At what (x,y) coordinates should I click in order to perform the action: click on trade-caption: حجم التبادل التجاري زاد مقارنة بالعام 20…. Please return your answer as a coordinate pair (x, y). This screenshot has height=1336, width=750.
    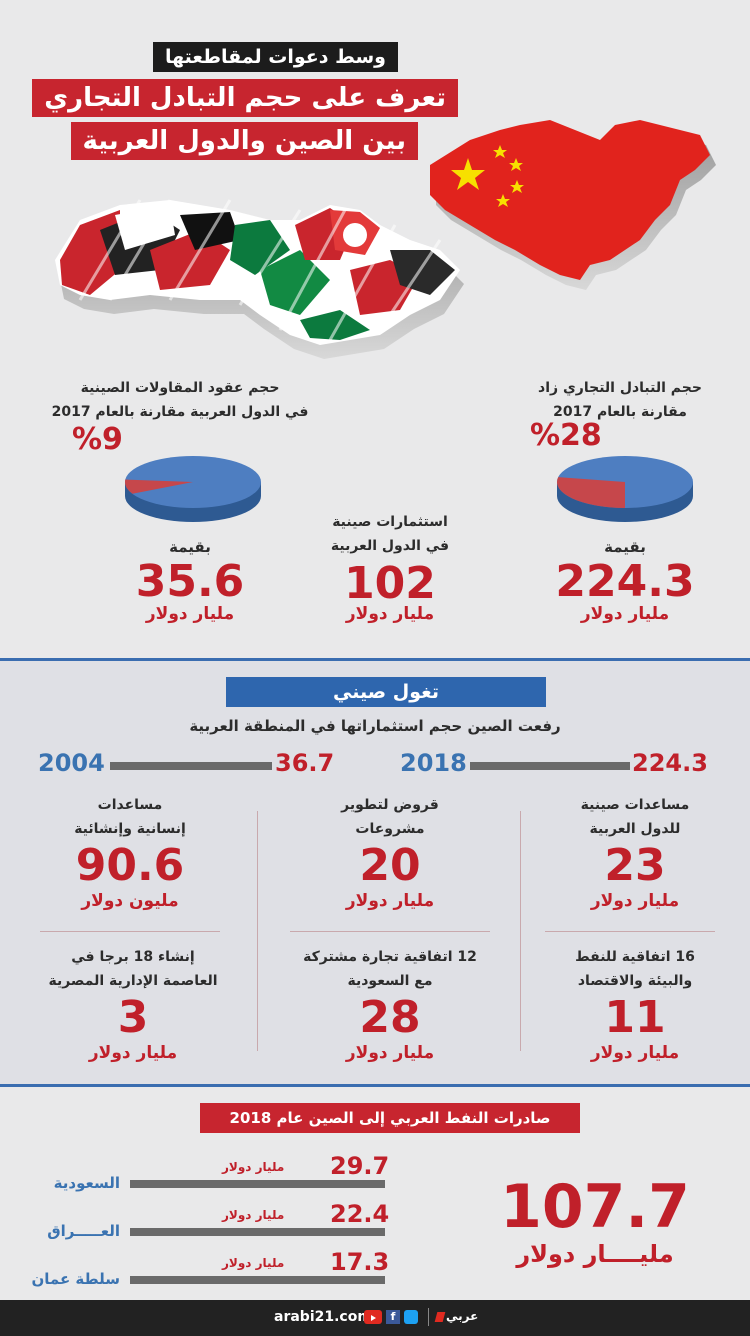
    Looking at the image, I should click on (620, 400).